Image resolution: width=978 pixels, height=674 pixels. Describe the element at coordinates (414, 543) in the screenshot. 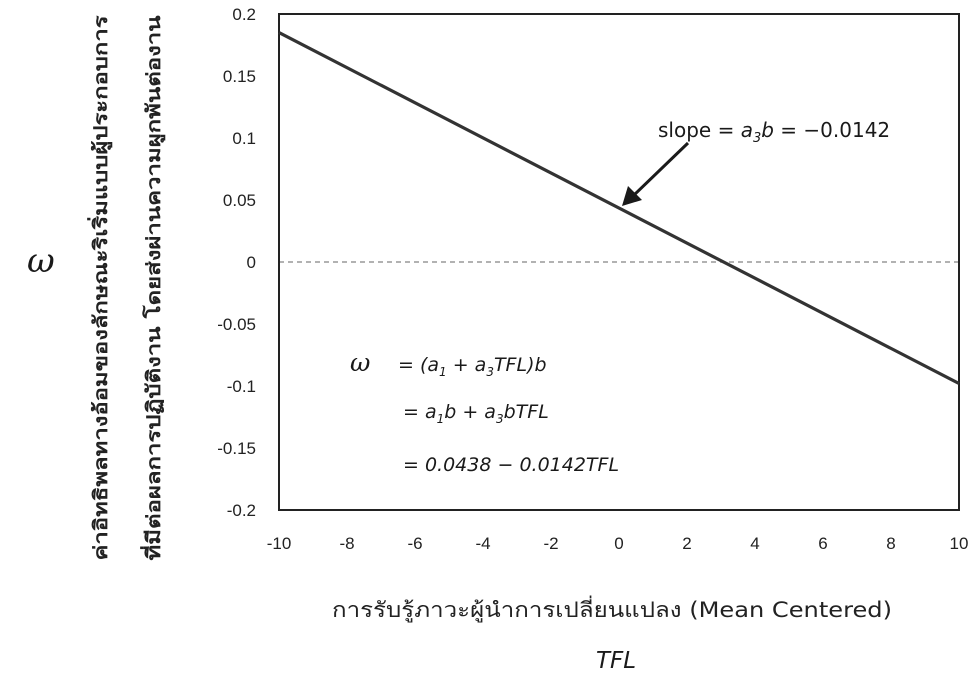

I see `x-tick-label: -6` at that location.